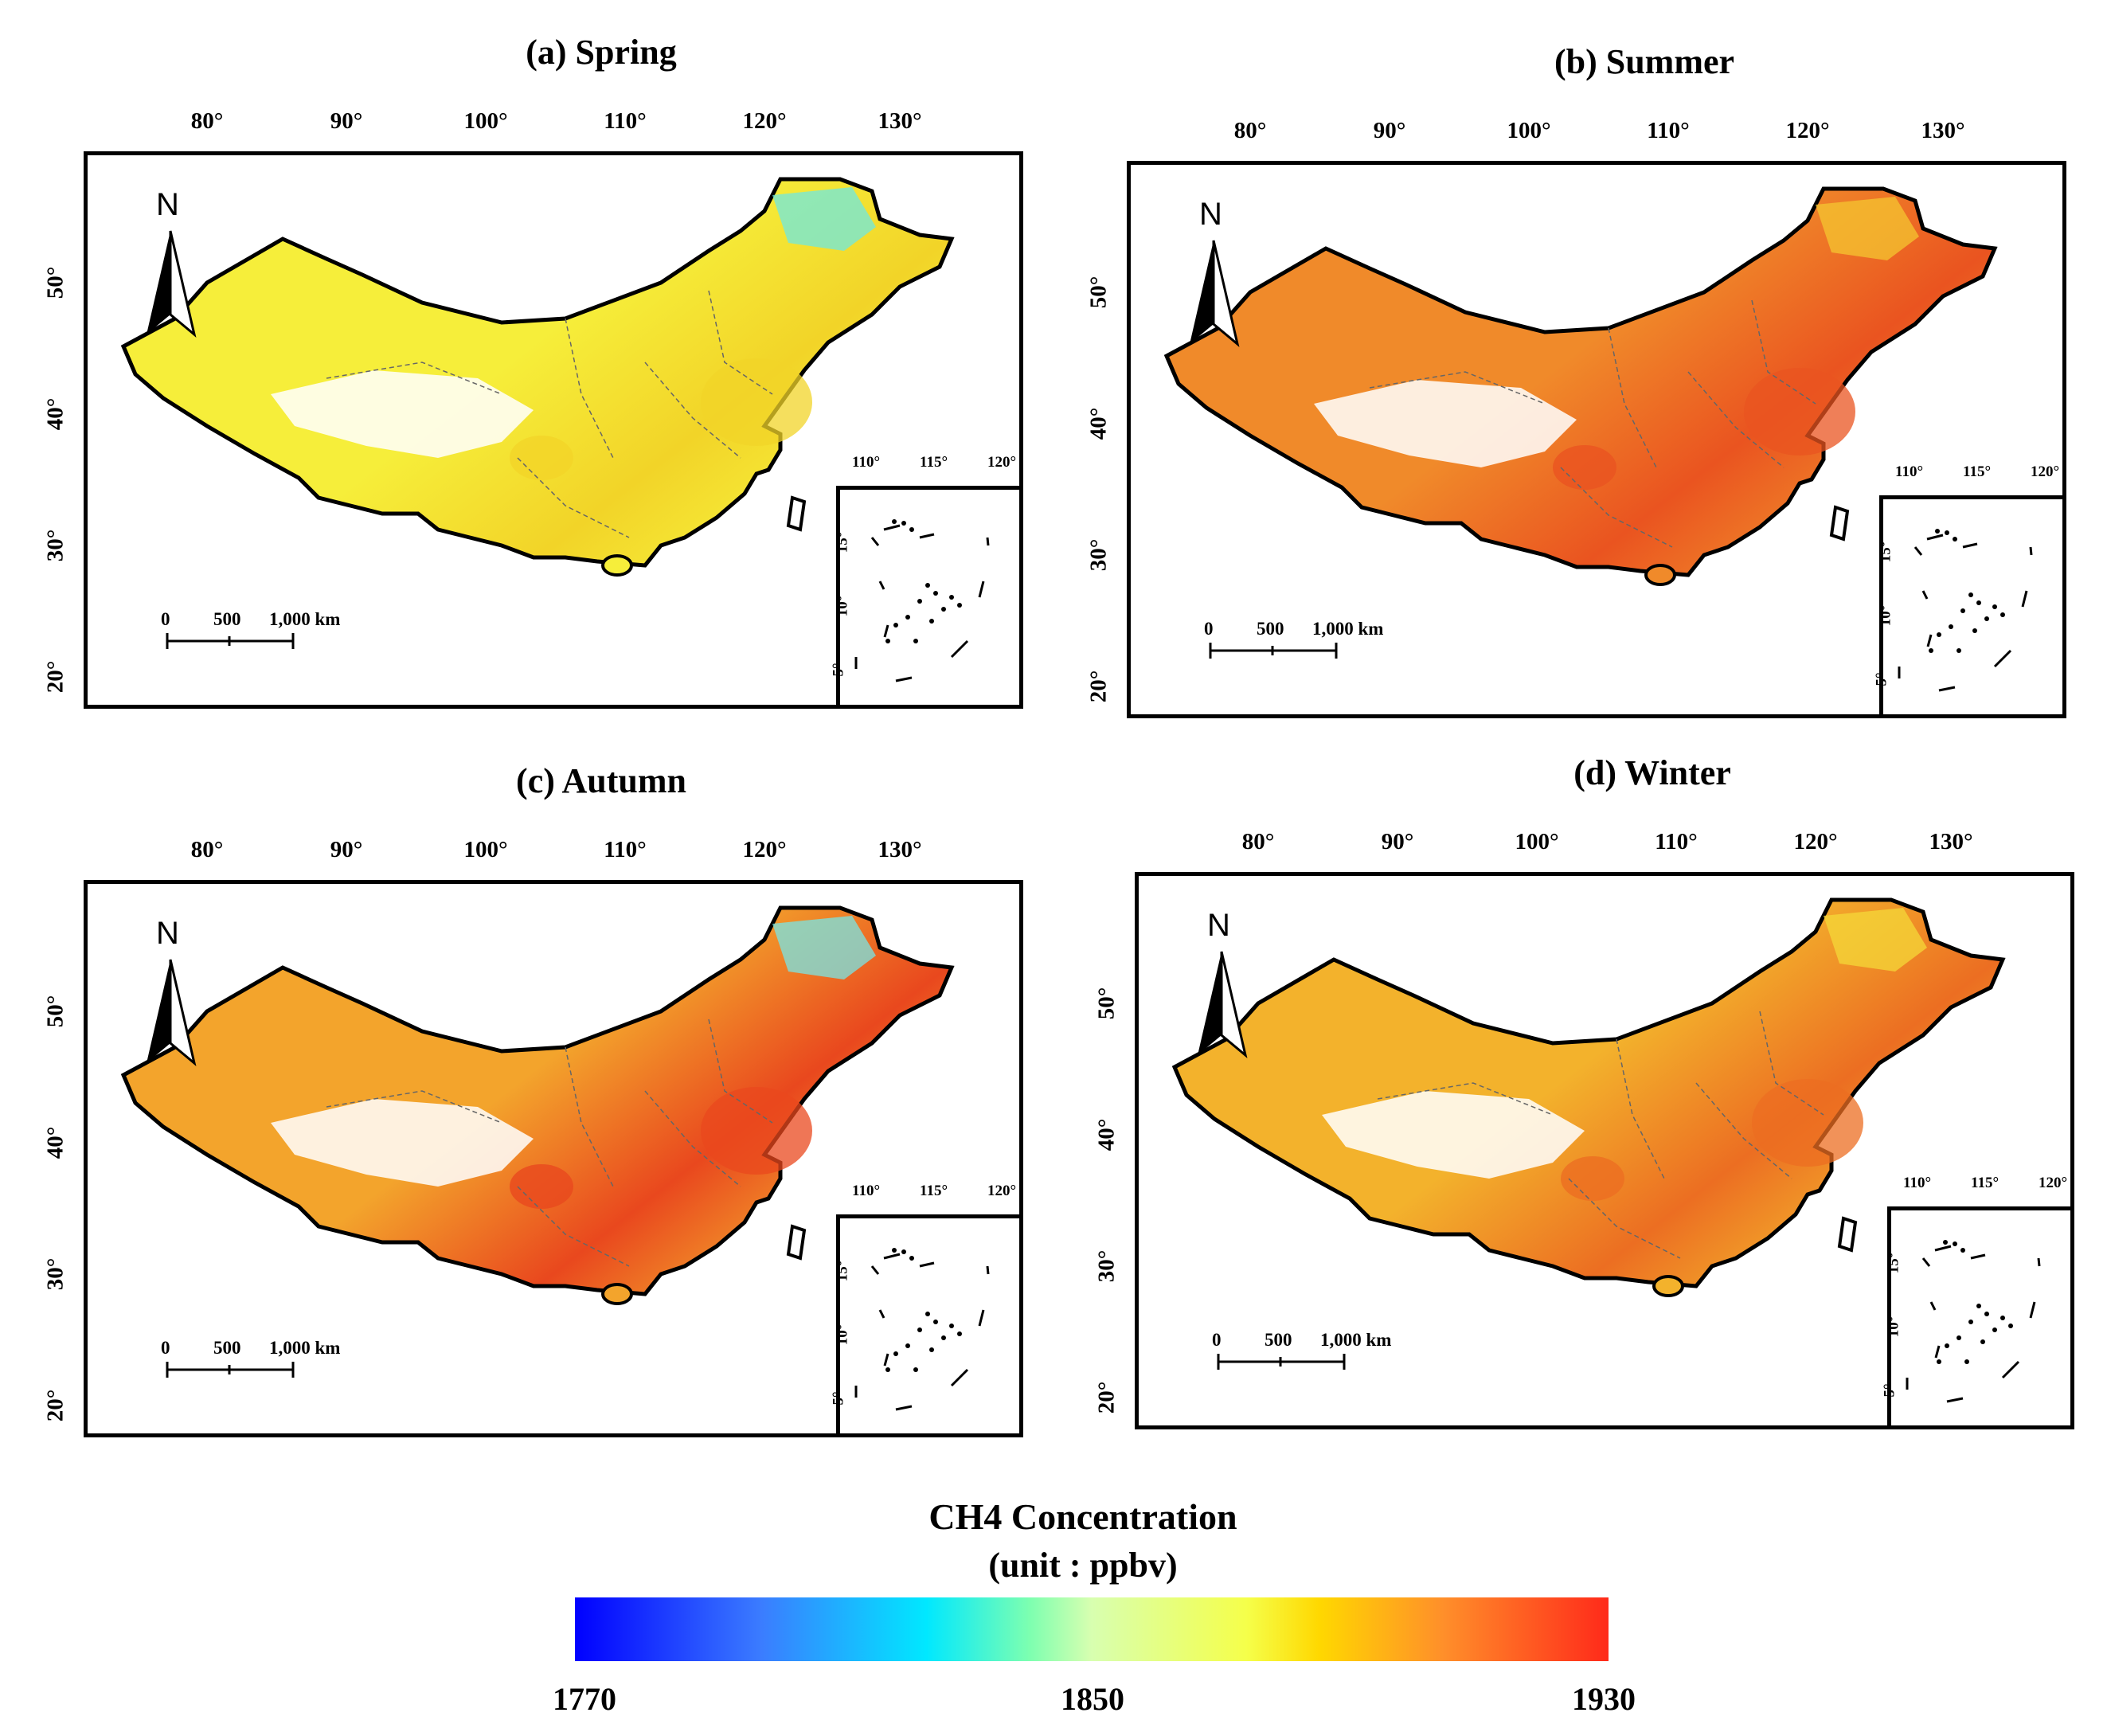 This screenshot has width=2107, height=1736. Describe the element at coordinates (1083, 1566) in the screenshot. I see `colorbar-unit: (unit : ppbv)` at that location.